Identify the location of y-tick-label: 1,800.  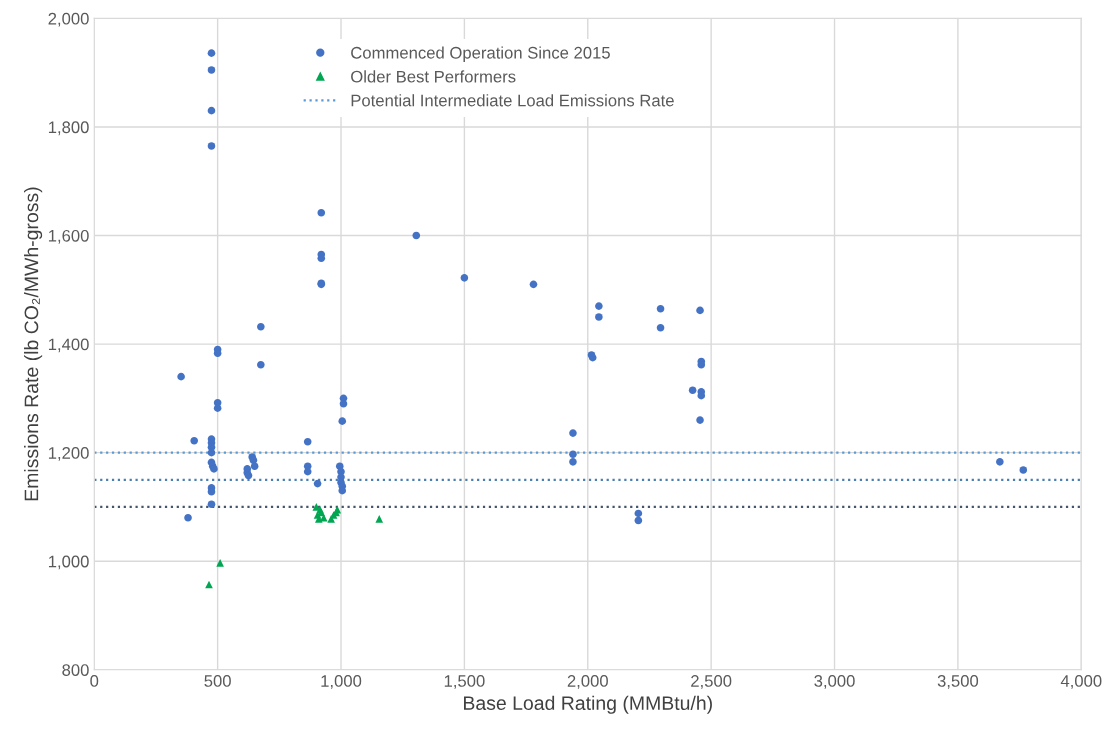
(68, 128).